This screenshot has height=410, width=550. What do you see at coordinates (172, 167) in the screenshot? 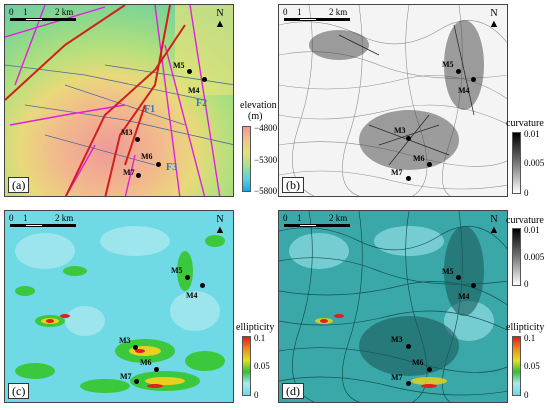
I see `fault-label-f3: F3` at bounding box center [172, 167].